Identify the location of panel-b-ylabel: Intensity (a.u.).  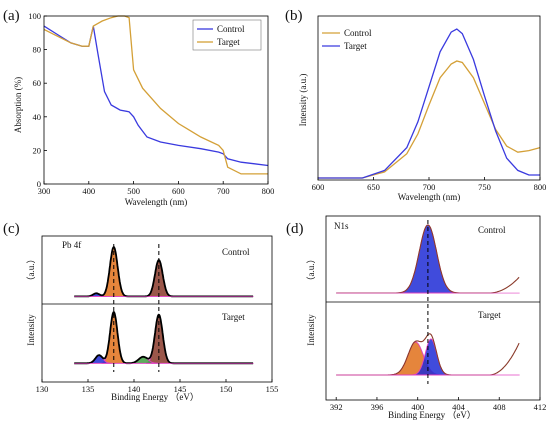
(303, 100).